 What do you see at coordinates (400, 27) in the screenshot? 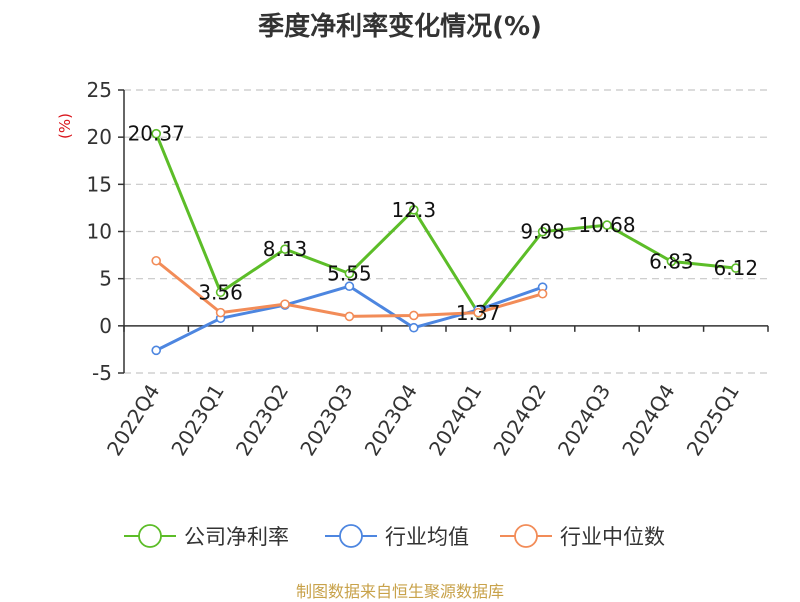
I see `chart-title: 季度净利率变化情况(%)` at bounding box center [400, 27].